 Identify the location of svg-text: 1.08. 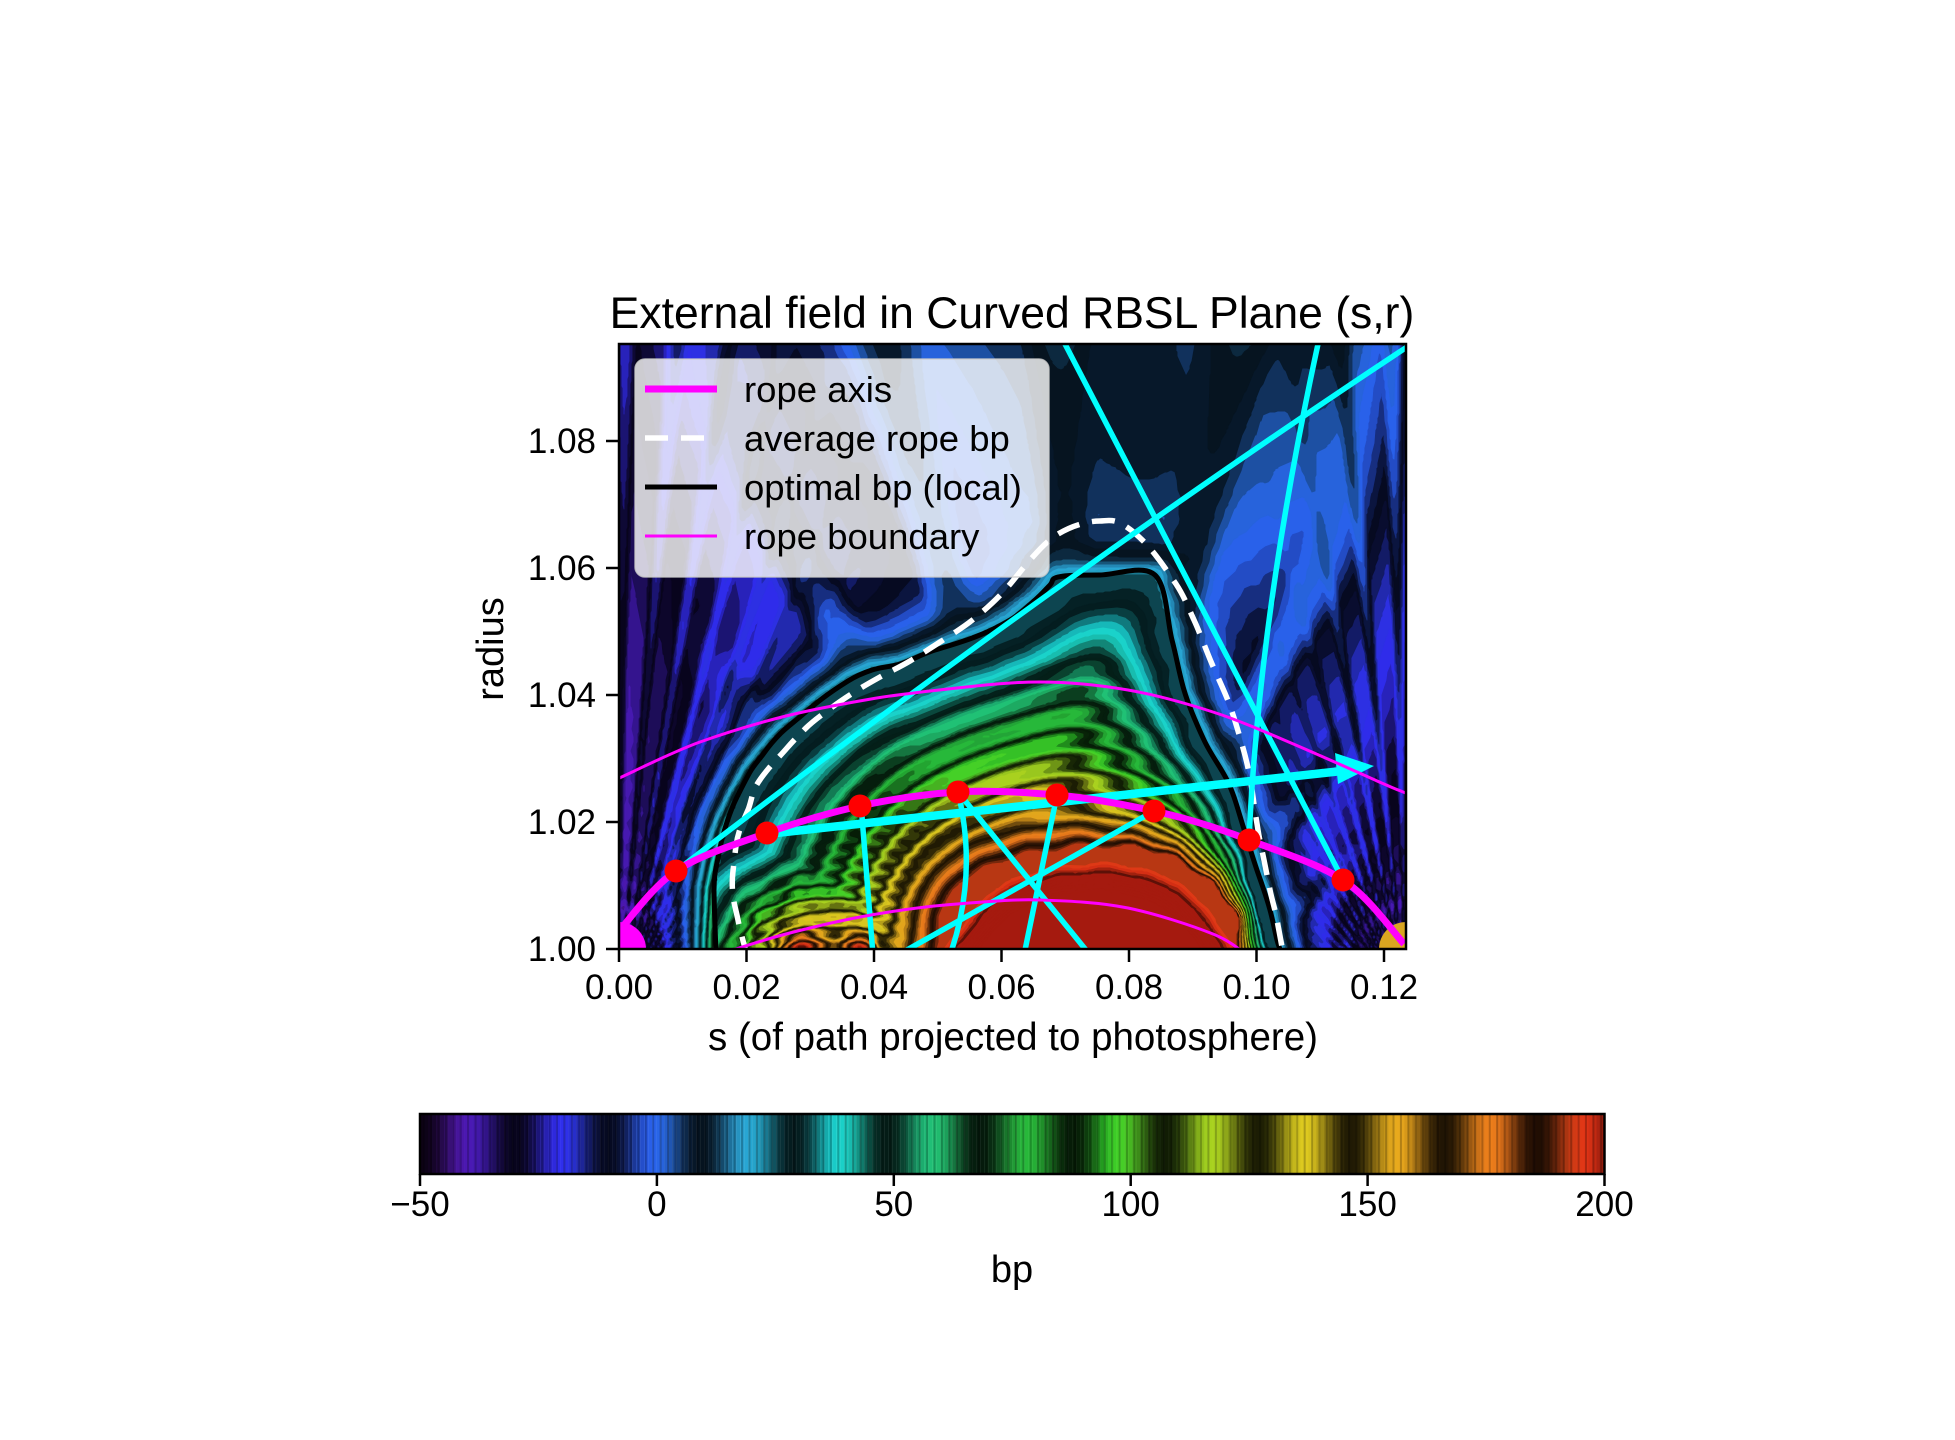
(562, 441).